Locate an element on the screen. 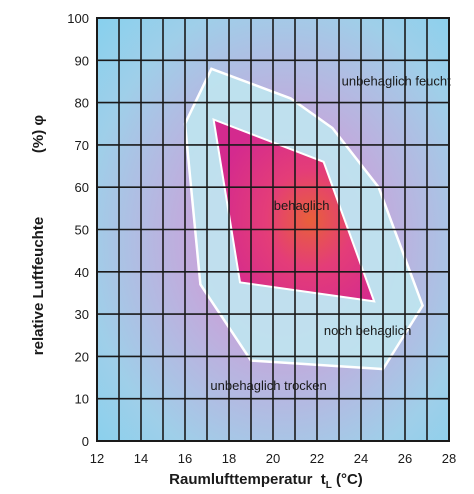 This screenshot has width=474, height=494. y-tick-labels: 0 10 20 30 40 50 60 70 80 90 100 is located at coordinates (78, 230).